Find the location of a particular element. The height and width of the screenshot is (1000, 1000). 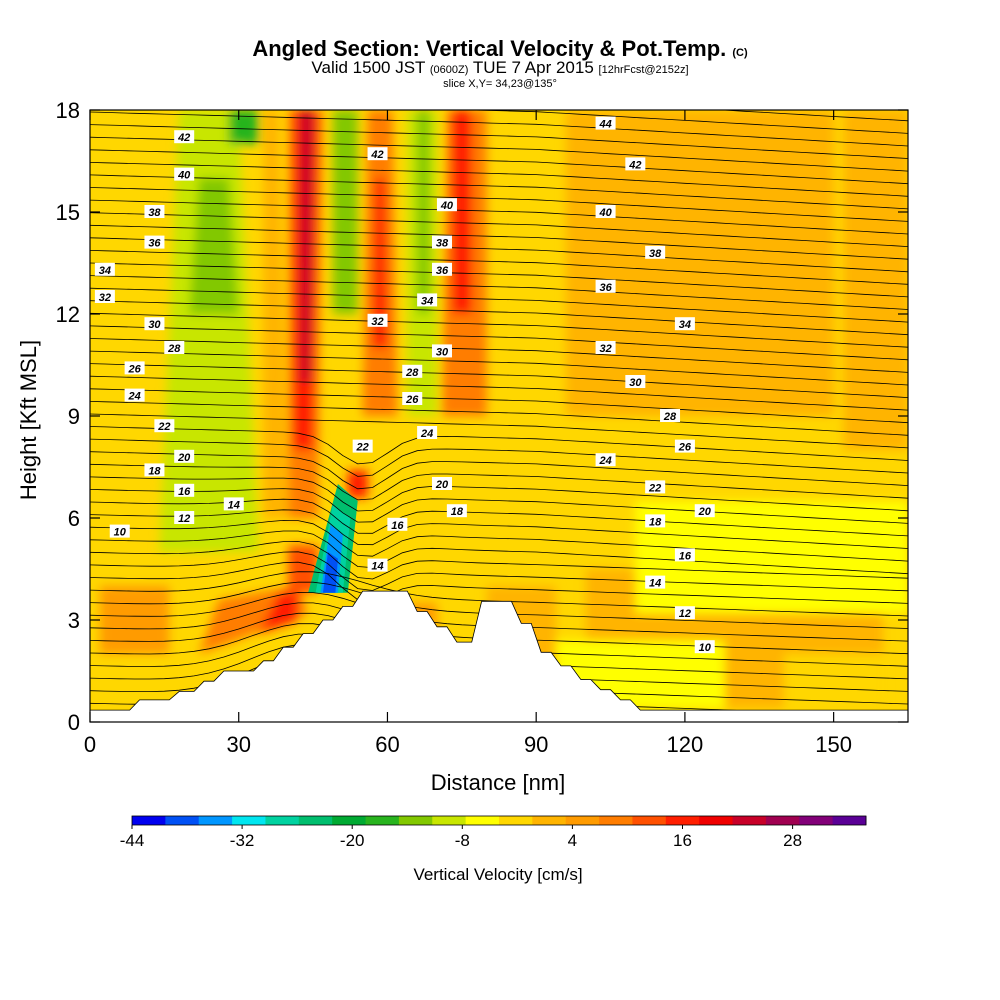

x-tick-label: 60 is located at coordinates (387, 744).